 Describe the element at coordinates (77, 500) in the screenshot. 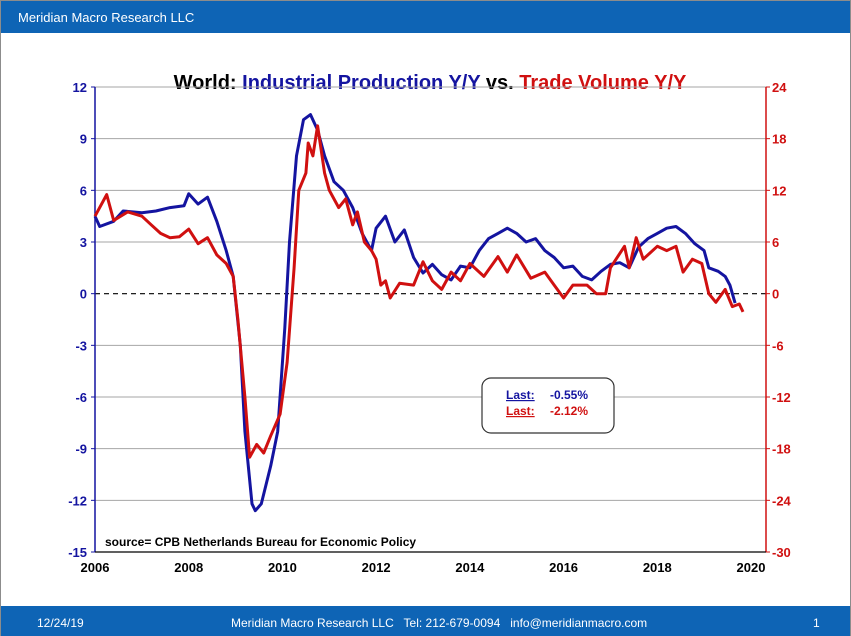

I see `left-tick-label: -12` at that location.